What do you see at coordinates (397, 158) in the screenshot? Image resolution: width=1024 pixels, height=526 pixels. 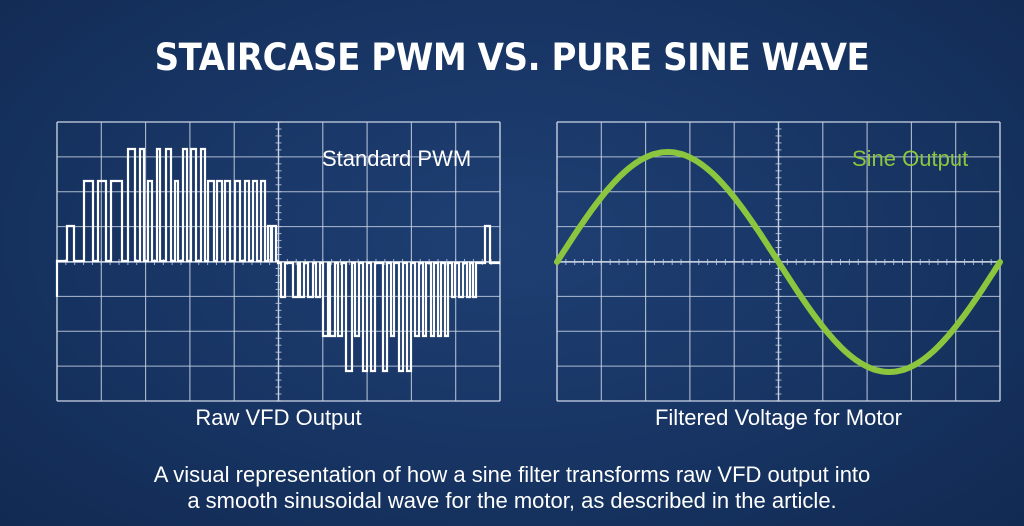 I see `standard-pwm-label: Standard PWM` at bounding box center [397, 158].